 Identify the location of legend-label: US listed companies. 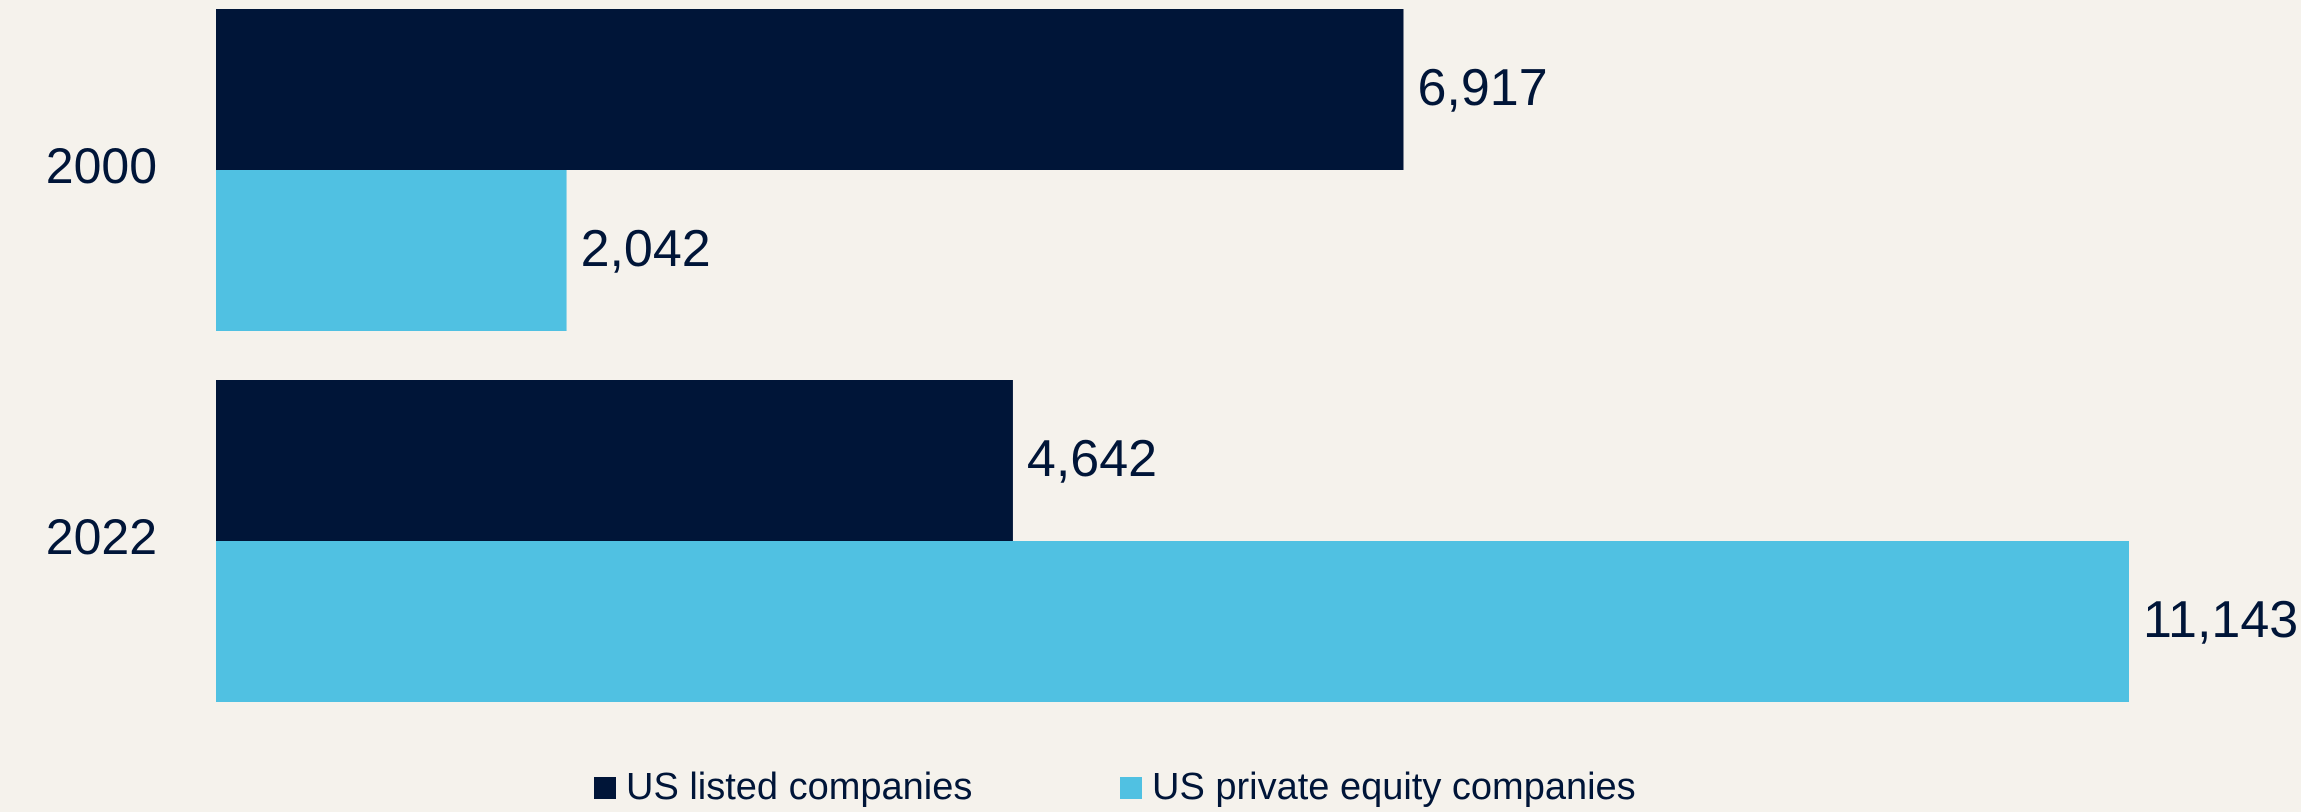
(799, 787).